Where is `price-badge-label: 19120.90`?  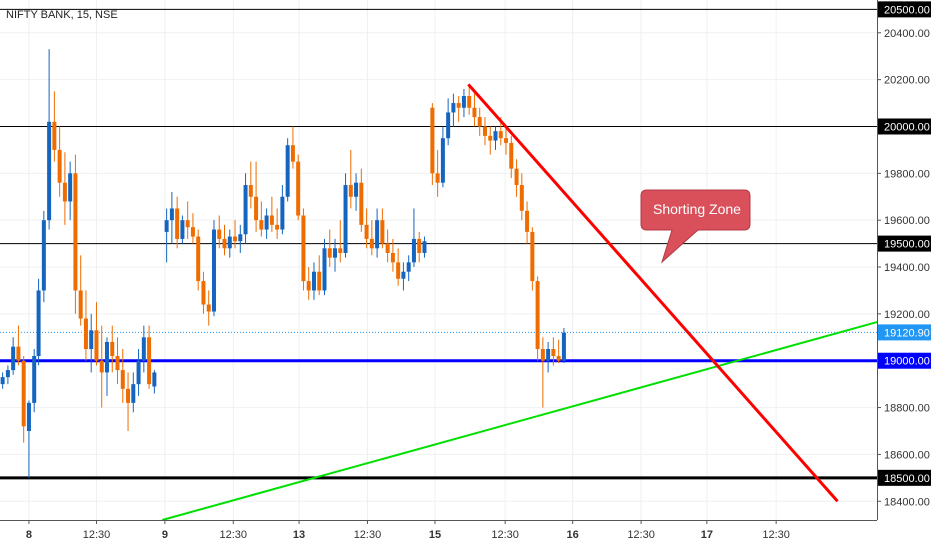 price-badge-label: 19120.90 is located at coordinates (907, 333).